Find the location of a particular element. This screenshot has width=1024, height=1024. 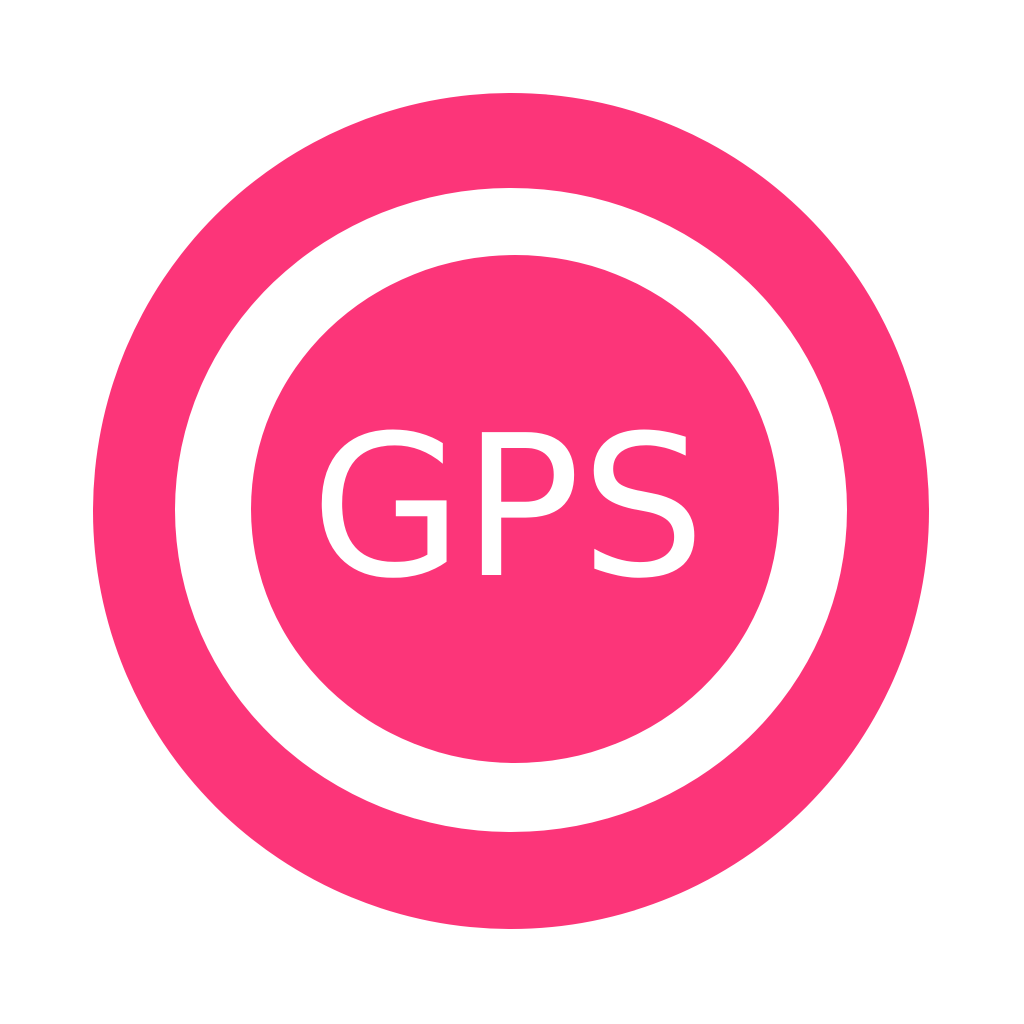

gps-label: GPS is located at coordinates (508, 508).